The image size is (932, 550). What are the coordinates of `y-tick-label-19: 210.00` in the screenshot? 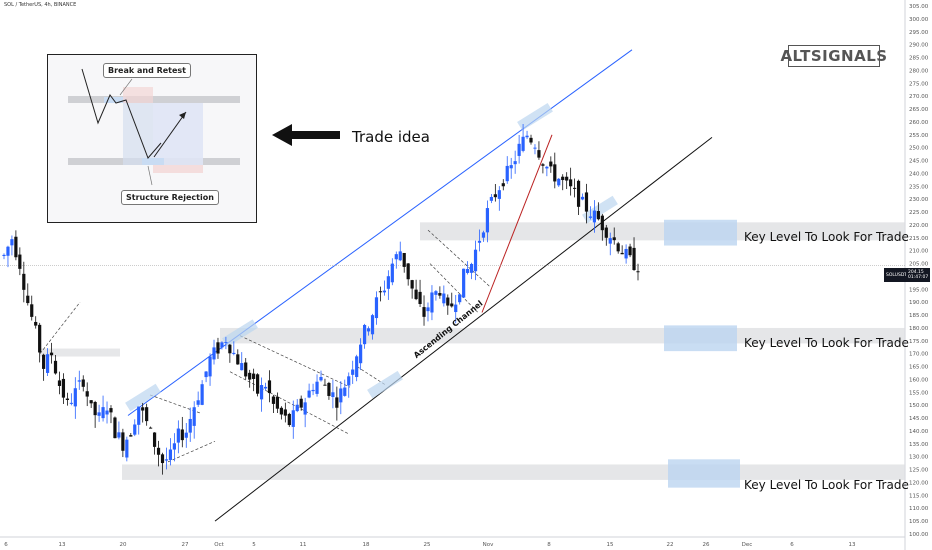 It's located at (919, 252).